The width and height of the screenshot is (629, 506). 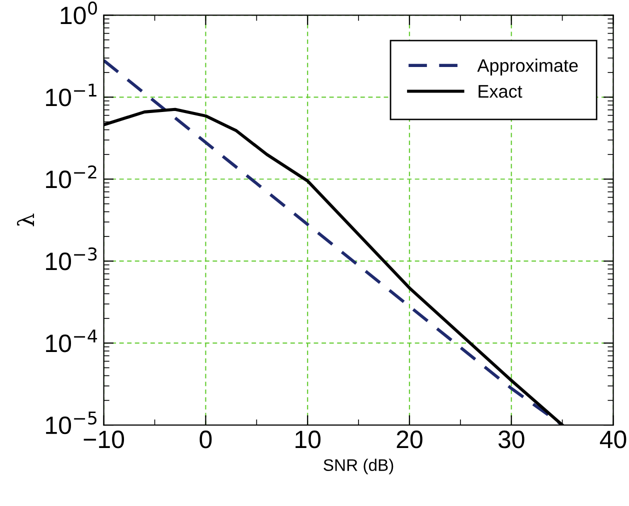 What do you see at coordinates (500, 91) in the screenshot?
I see `legend-label: Exact` at bounding box center [500, 91].